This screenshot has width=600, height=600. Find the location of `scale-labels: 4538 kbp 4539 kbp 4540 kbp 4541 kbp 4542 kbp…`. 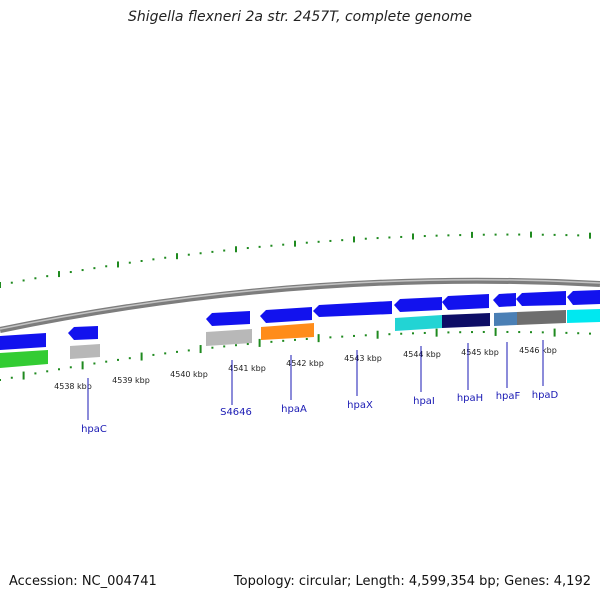

scale-labels: 4538 kbp 4539 kbp 4540 kbp 4541 kbp 4542 kbp… is located at coordinates (305, 368).